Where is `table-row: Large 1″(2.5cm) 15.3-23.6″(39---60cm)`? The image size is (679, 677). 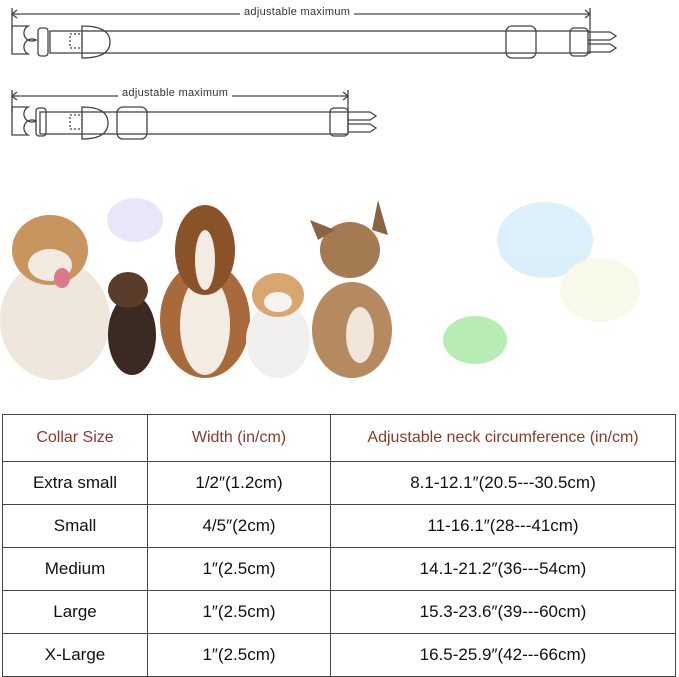
table-row: Large 1″(2.5cm) 15.3-23.6″(39---60cm) is located at coordinates (339, 612).